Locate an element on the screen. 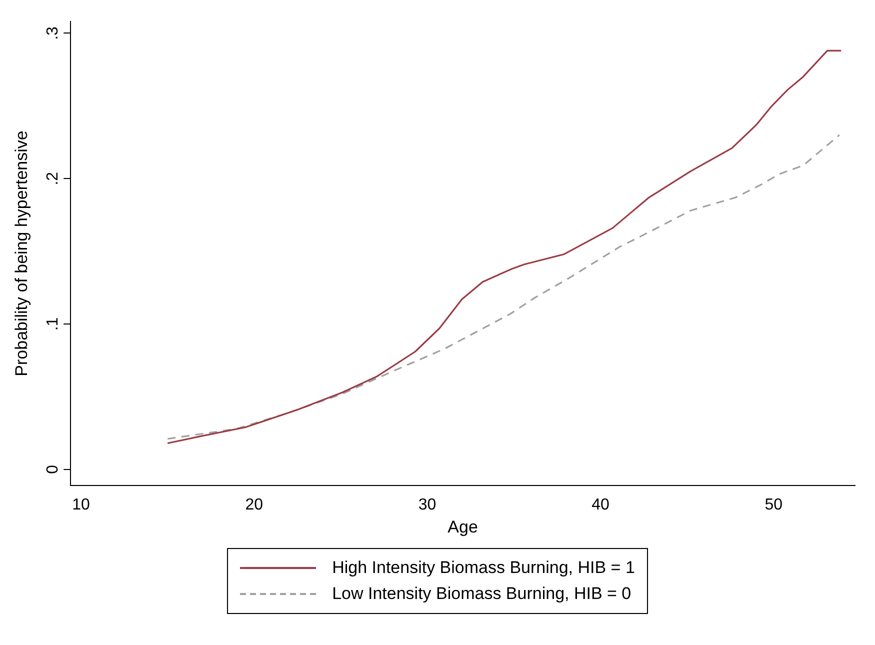 The height and width of the screenshot is (645, 875). legend-label: Low Intensity Biomass Burning, HIB = 0 is located at coordinates (482, 594).